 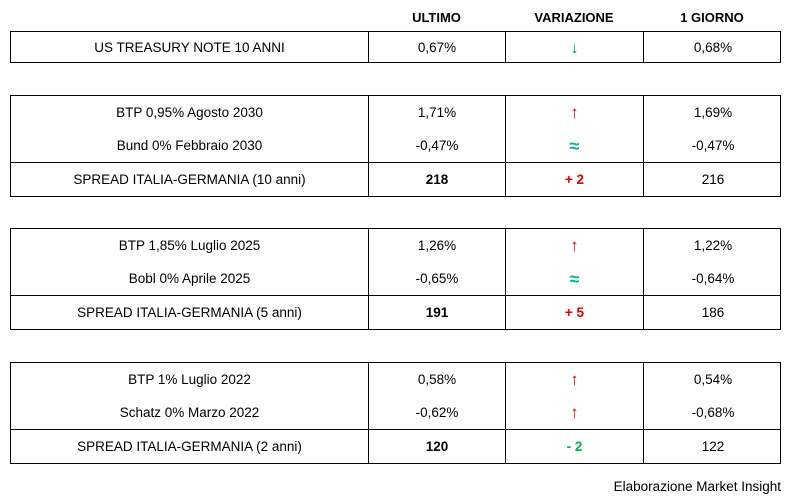 I want to click on header-spacer, so click(x=189, y=17).